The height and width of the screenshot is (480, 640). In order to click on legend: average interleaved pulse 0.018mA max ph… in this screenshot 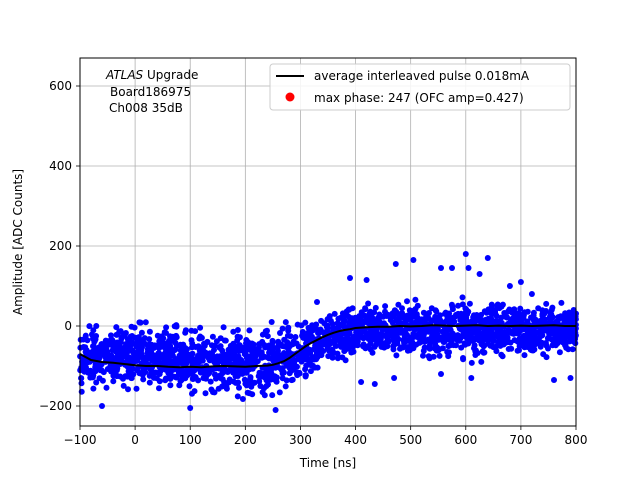, I will do `click(420, 87)`.